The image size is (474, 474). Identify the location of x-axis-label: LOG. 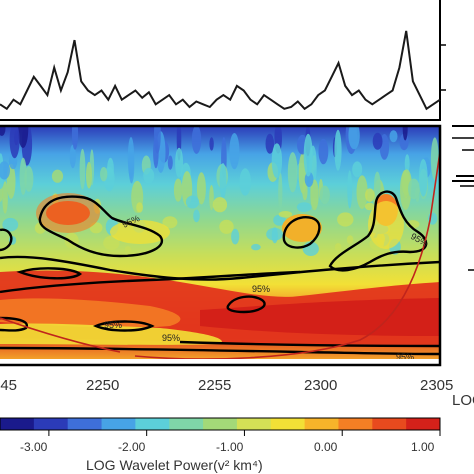
(463, 400).